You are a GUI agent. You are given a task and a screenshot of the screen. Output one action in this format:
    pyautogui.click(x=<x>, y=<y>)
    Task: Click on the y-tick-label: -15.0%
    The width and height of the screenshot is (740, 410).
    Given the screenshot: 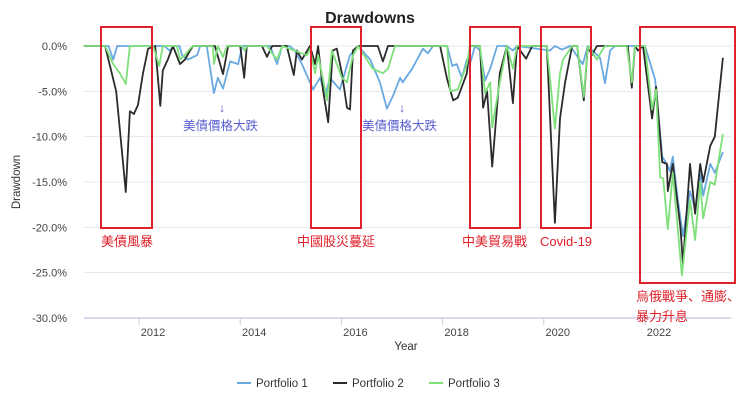 What is the action you would take?
    pyautogui.click(x=49, y=183)
    